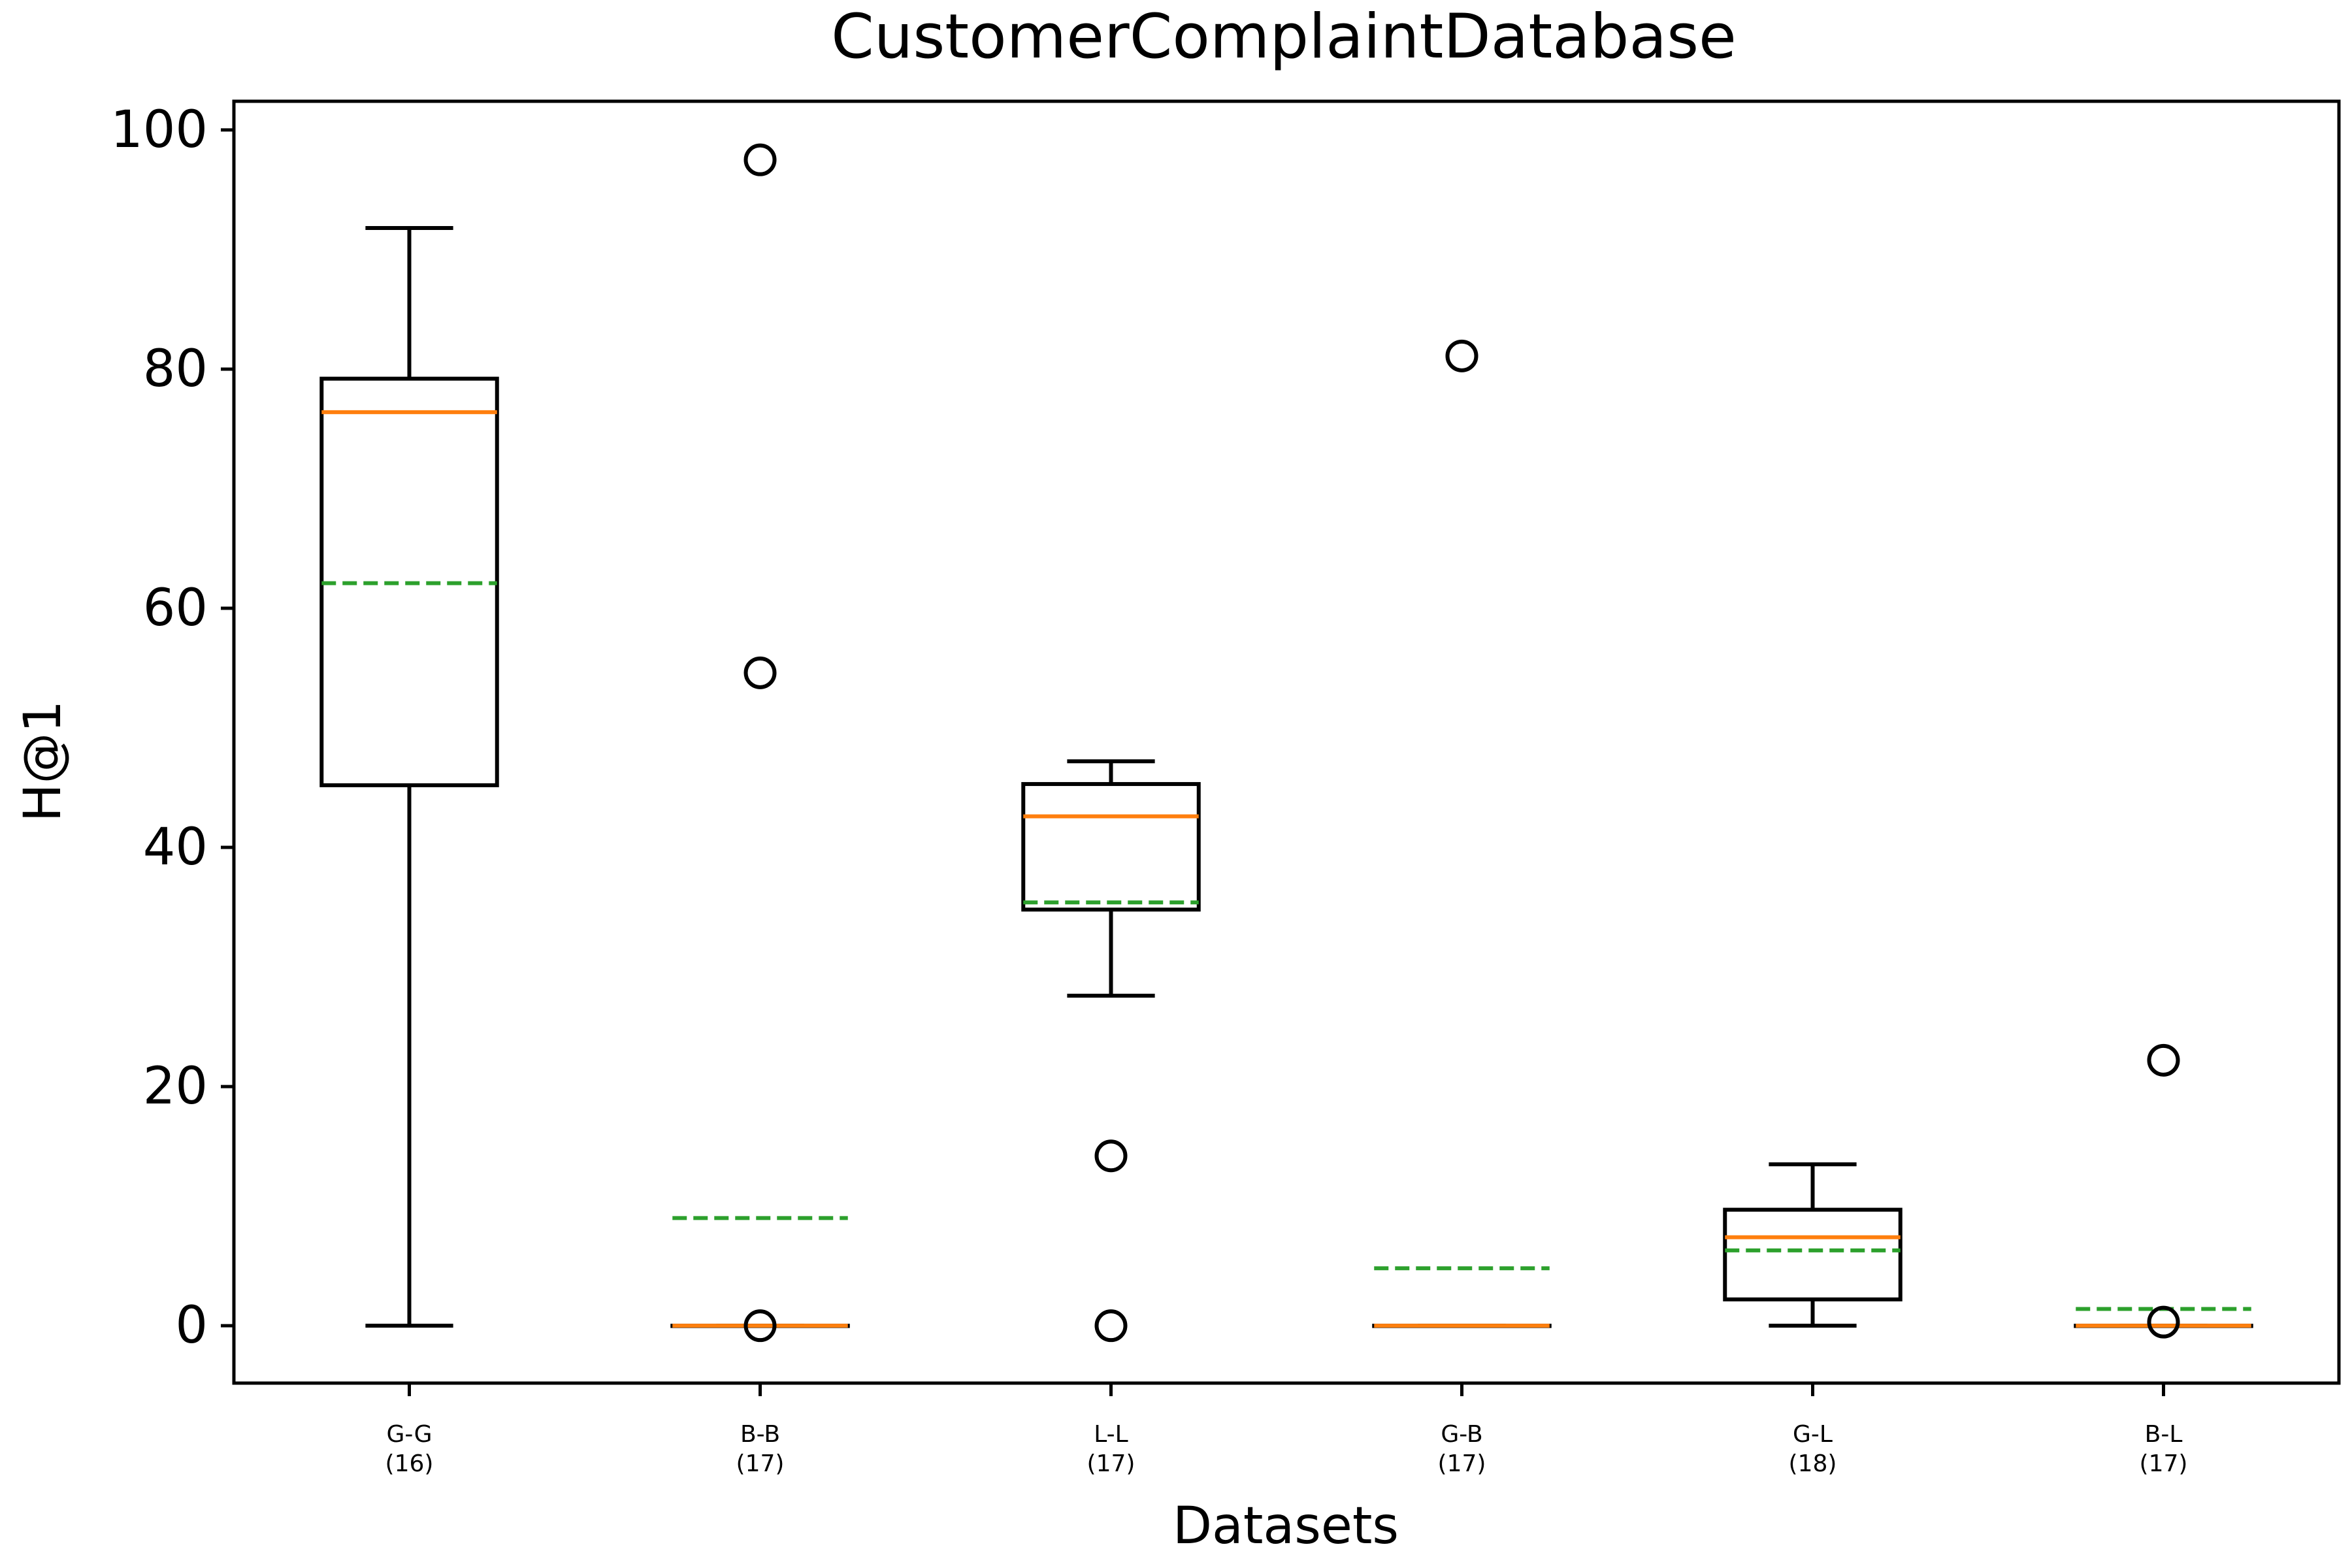  I want to click on y-tick-label: 80, so click(175, 369).